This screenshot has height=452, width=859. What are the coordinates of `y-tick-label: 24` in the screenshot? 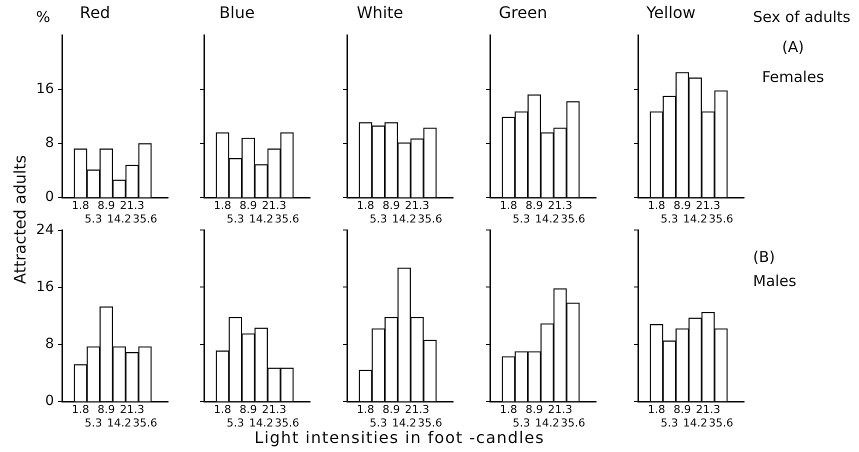 It's located at (45, 230).